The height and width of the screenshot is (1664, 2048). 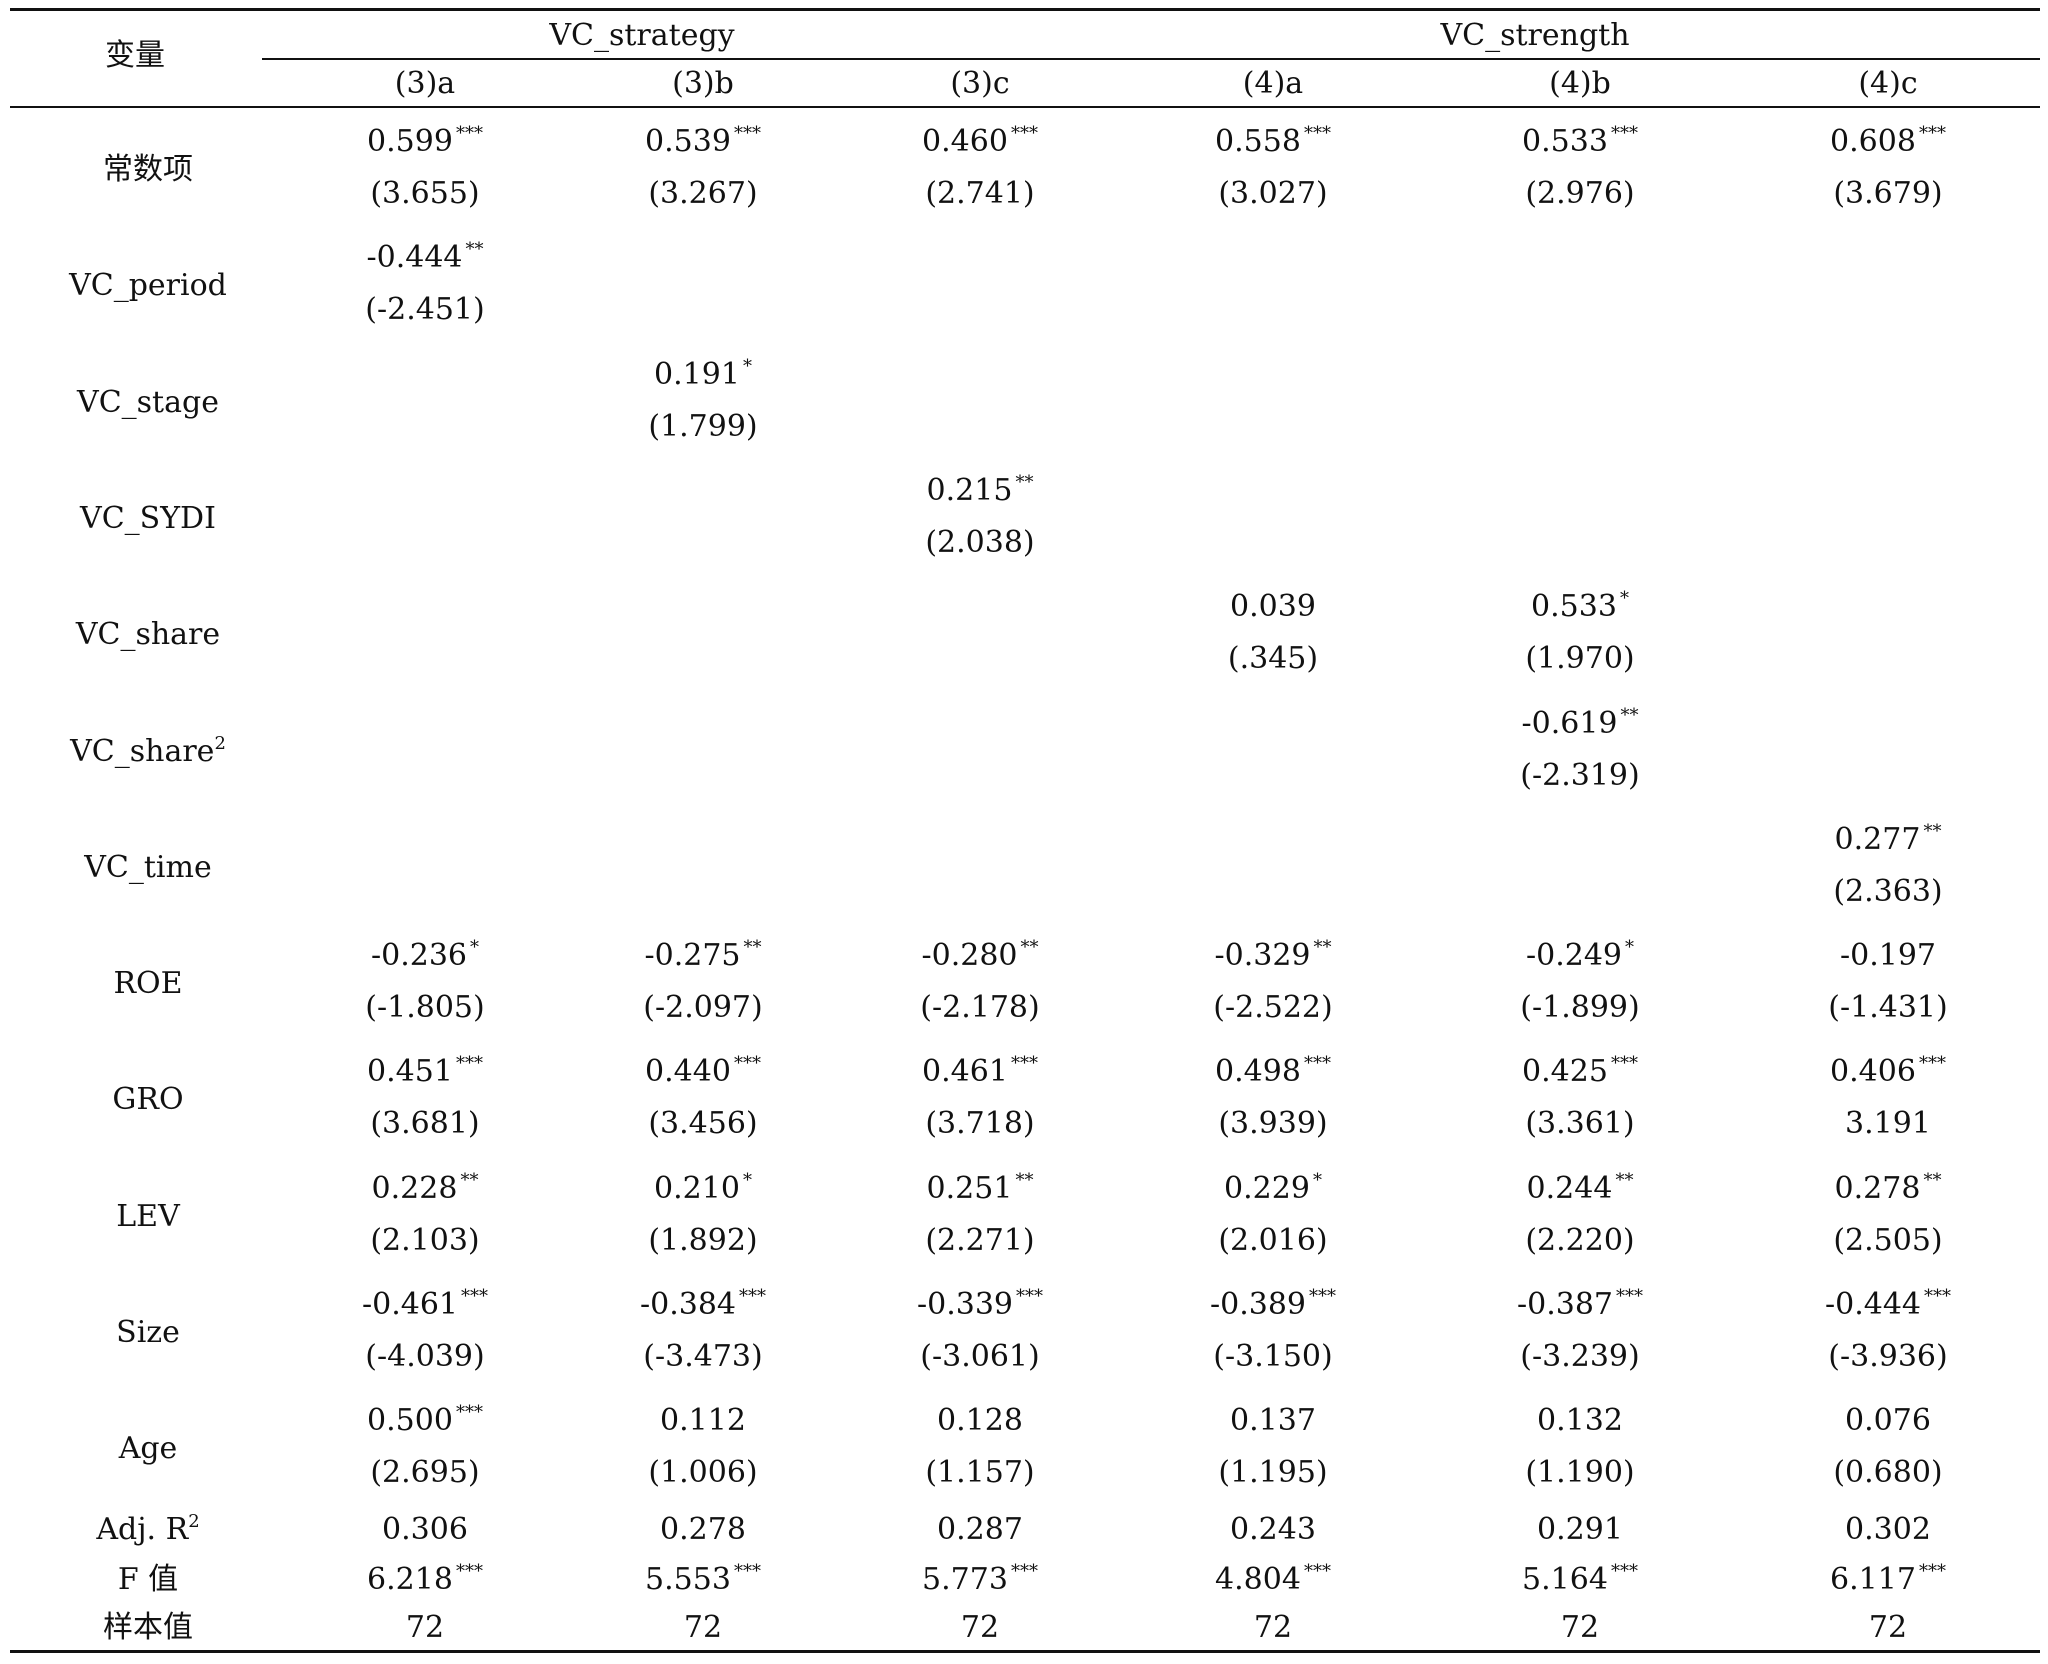 What do you see at coordinates (1888, 1008) in the screenshot?
I see `t-value-cell: (-1.431)` at bounding box center [1888, 1008].